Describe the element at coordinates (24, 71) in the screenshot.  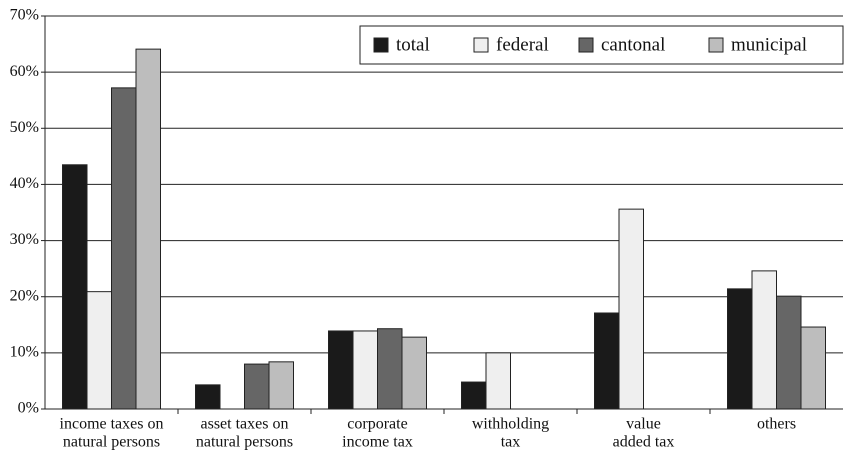
I see `y-tick-label: 60%` at that location.